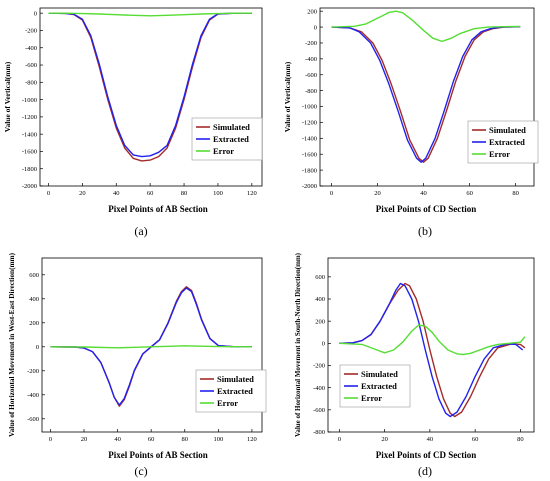 The height and width of the screenshot is (481, 550). I want to click on caption-b: (b), so click(425, 231).